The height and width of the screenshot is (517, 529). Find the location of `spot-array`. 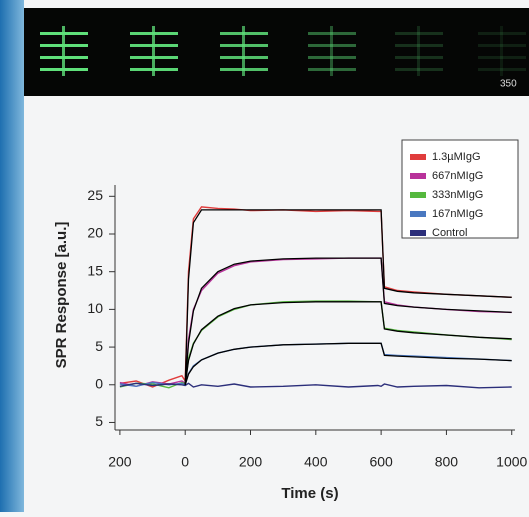

spot-array is located at coordinates (283, 51).